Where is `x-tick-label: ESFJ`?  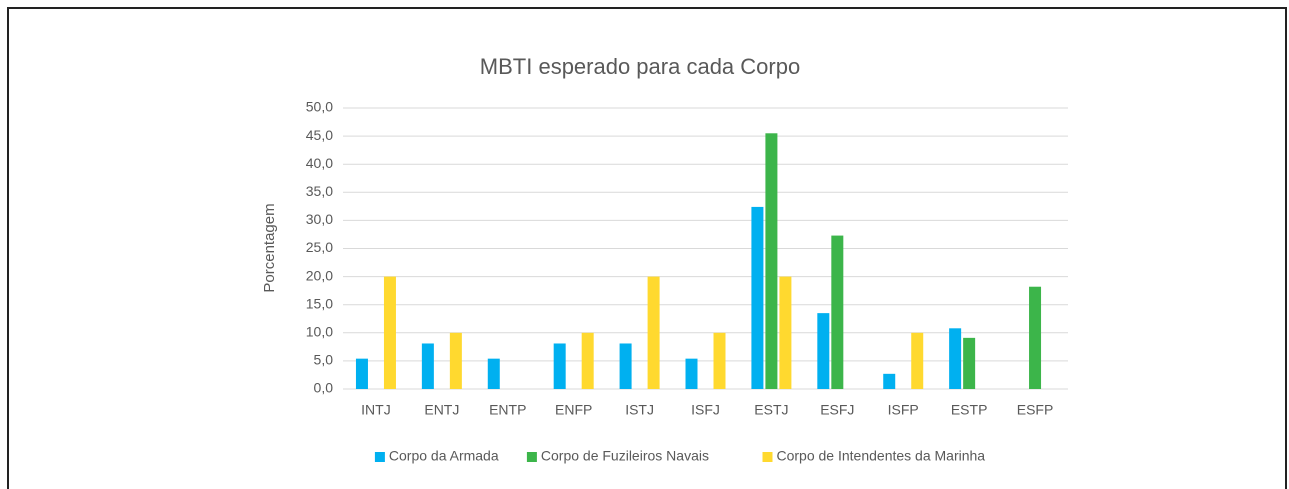
x-tick-label: ESFJ is located at coordinates (837, 410).